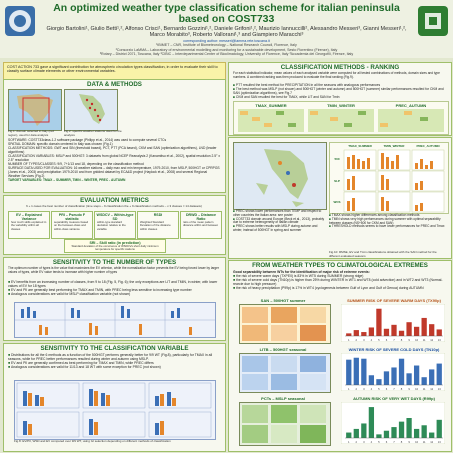 This screenshot has height=453, width=453. Describe the element at coordinates (285, 373) in the screenshot. I see `extreme-map-winter` at that location.